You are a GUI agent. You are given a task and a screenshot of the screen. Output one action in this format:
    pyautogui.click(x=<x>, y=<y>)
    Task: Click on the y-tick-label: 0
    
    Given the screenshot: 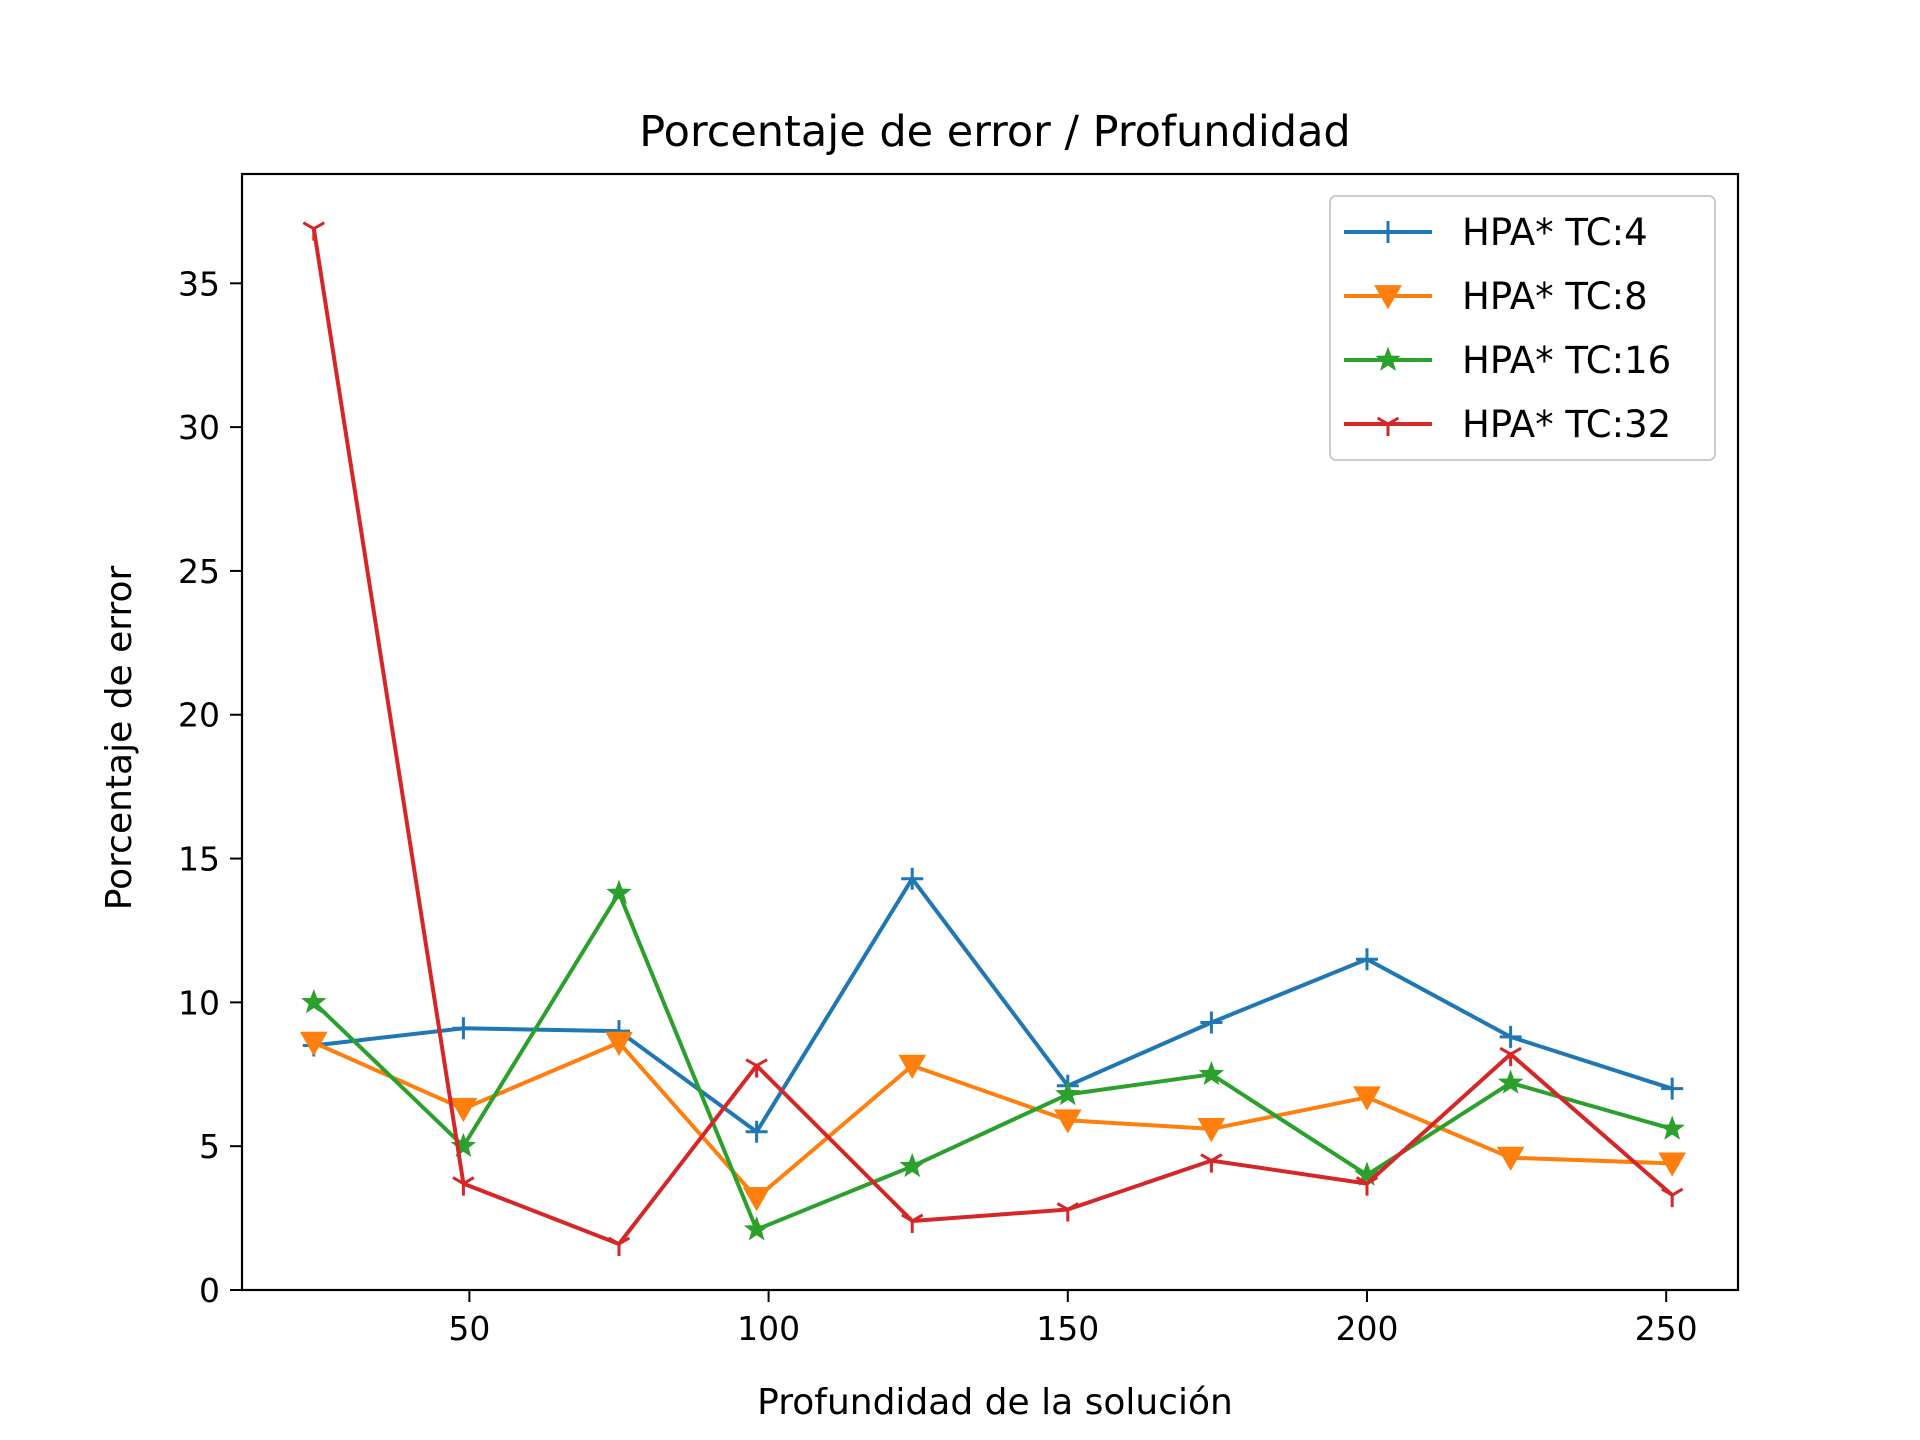 What is the action you would take?
    pyautogui.click(x=209, y=1290)
    